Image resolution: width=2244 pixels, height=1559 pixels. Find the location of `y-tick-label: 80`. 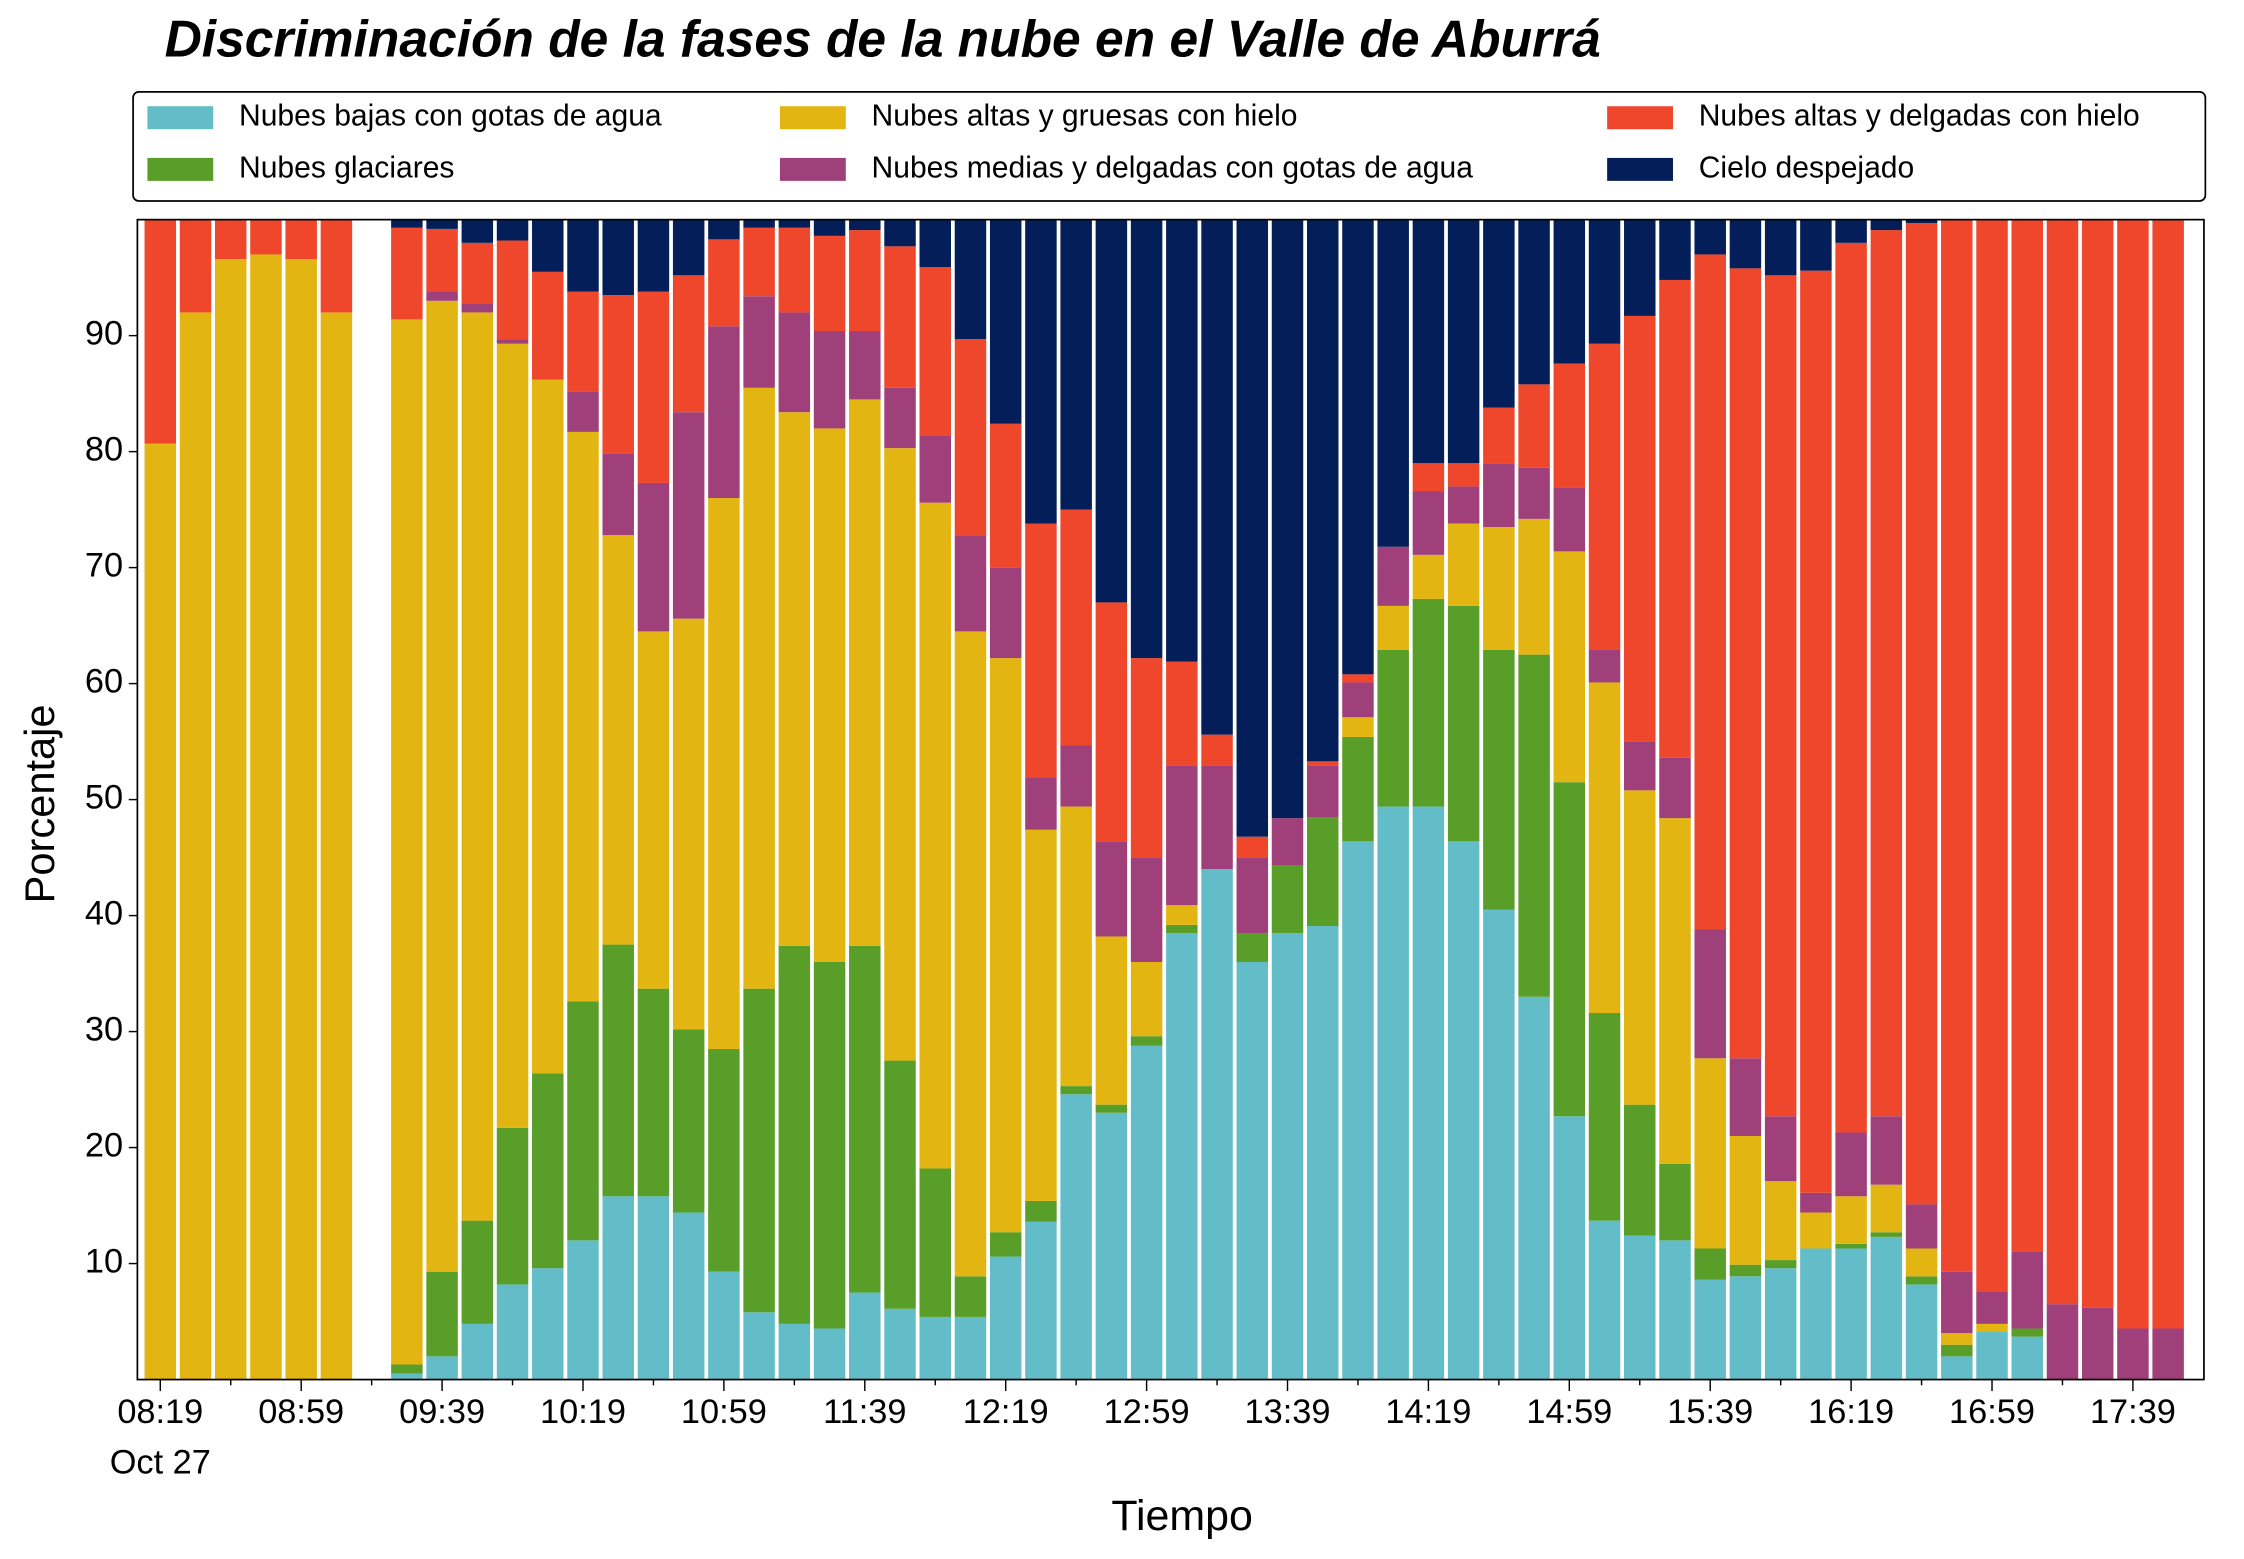

y-tick-label: 80 is located at coordinates (104, 450).